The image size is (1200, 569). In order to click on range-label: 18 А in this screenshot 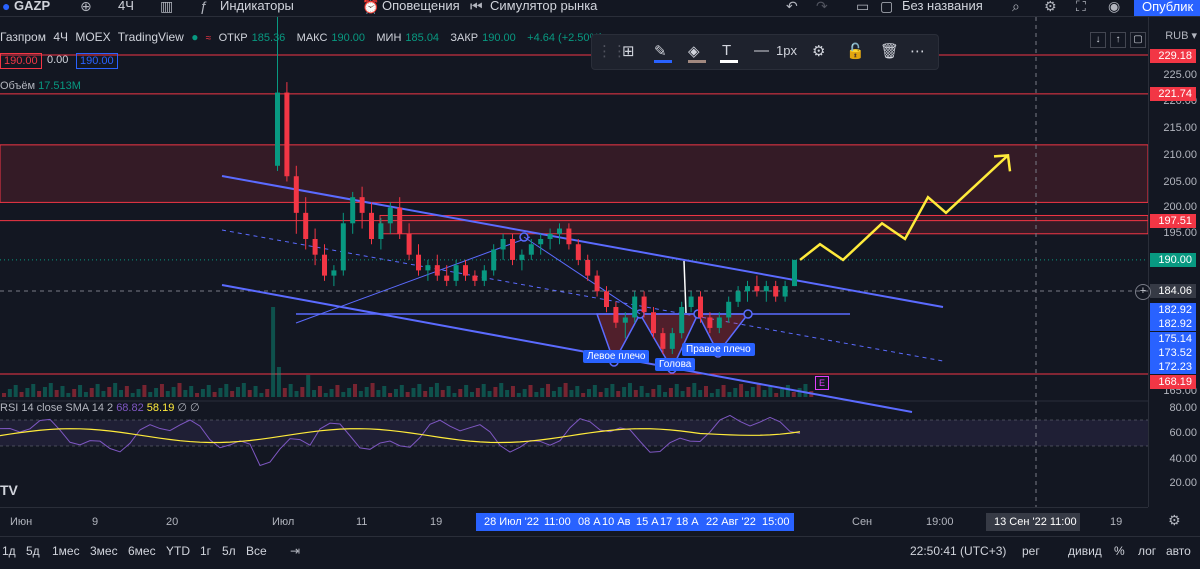, I will do `click(687, 522)`.